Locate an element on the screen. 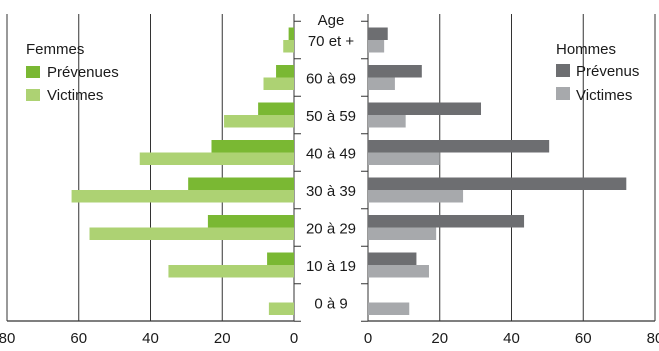  legend-right-label-1: Victimes is located at coordinates (604, 95).